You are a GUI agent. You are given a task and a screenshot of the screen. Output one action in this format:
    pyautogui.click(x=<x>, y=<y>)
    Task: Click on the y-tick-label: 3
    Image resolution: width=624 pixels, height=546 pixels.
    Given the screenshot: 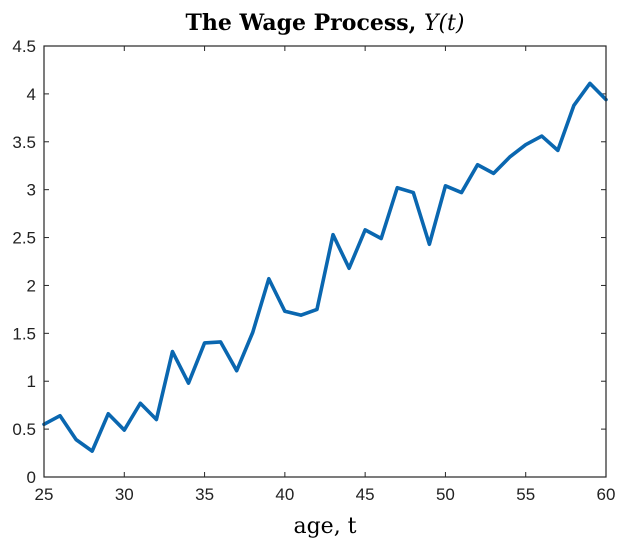 What is the action you would take?
    pyautogui.click(x=31, y=190)
    